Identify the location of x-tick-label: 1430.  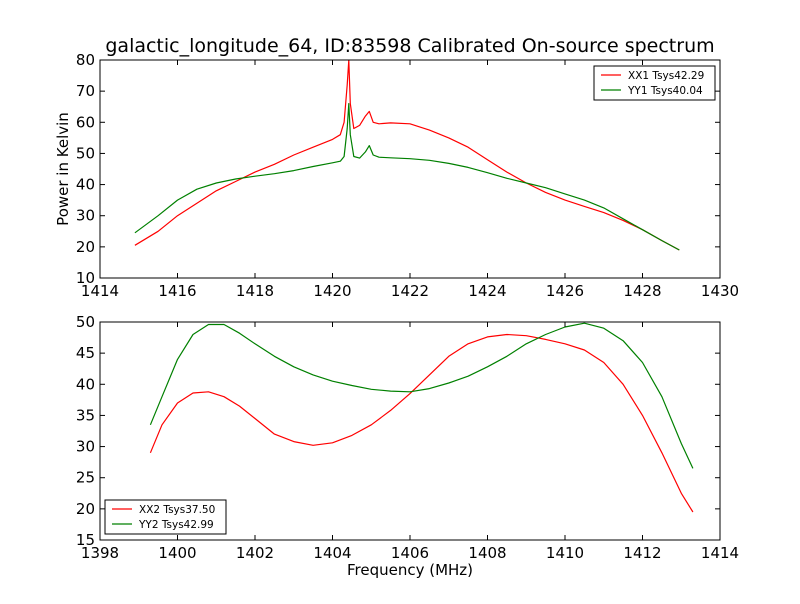
(720, 291).